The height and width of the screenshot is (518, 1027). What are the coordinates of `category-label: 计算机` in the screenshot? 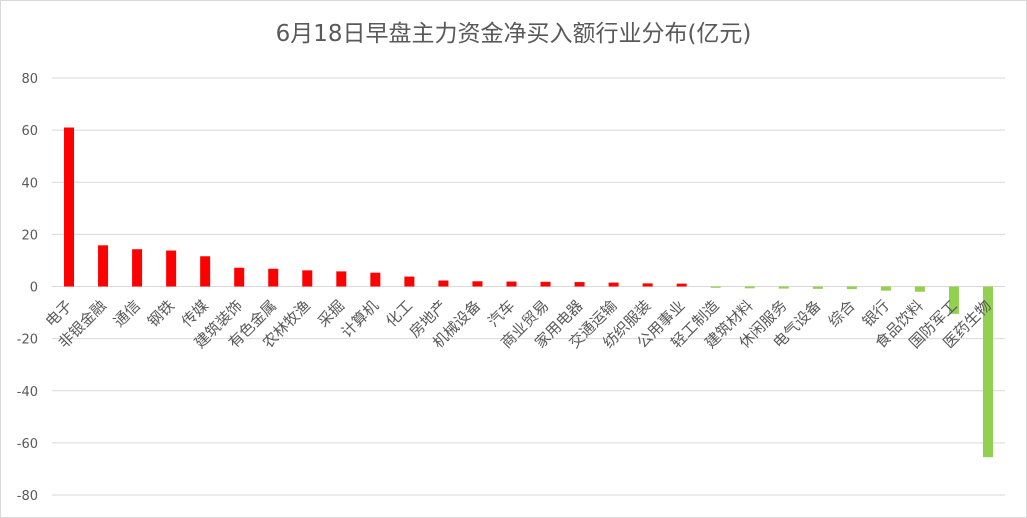 It's located at (360, 319).